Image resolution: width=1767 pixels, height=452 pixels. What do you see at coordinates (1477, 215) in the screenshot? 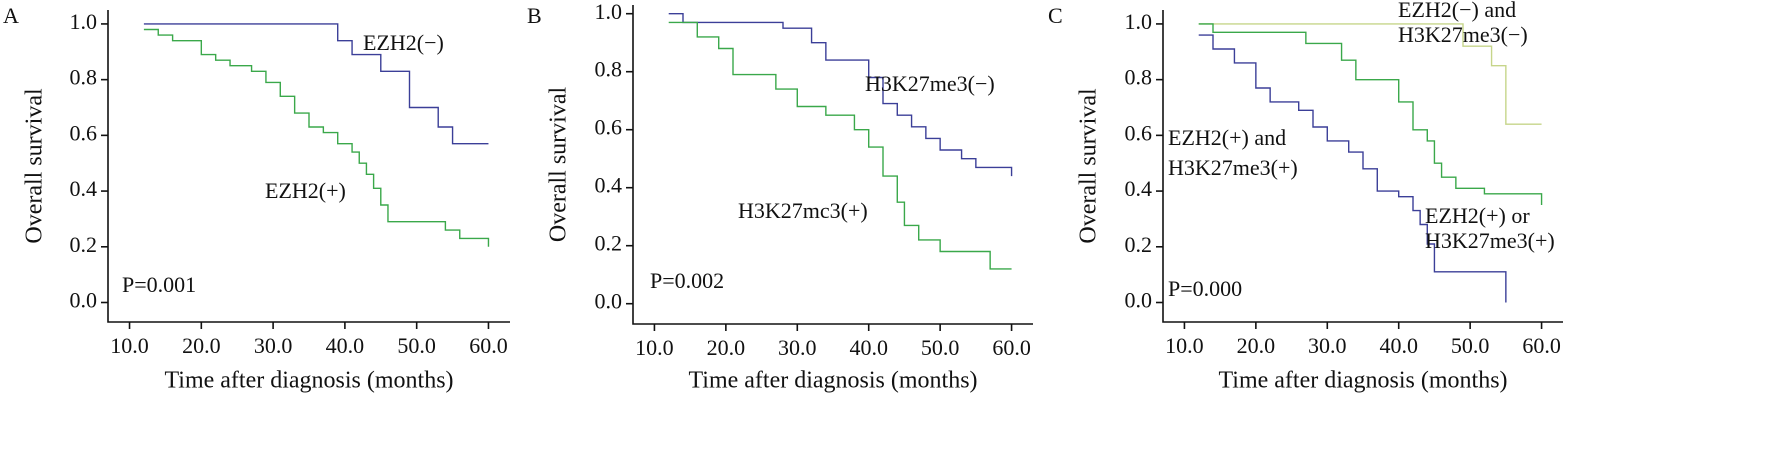
I see `annotation: EZH2(+) or` at bounding box center [1477, 215].